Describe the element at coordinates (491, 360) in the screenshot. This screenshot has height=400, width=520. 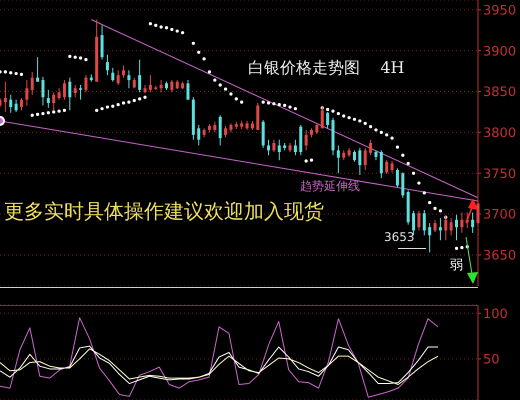
I see `y-tick-label: 50` at that location.